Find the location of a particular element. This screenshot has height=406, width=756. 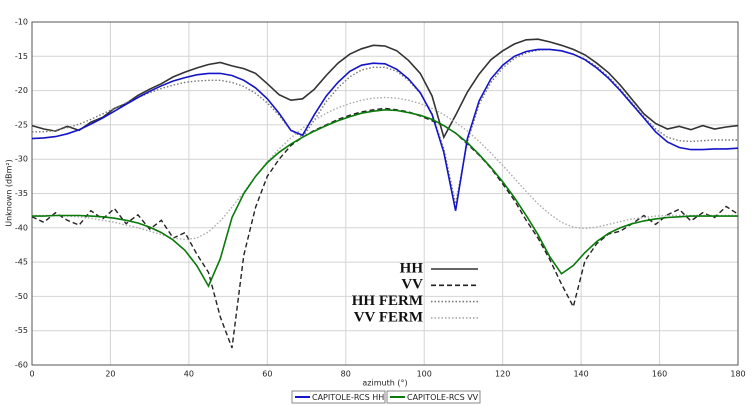

y-tick-label: -55 is located at coordinates (21, 330).